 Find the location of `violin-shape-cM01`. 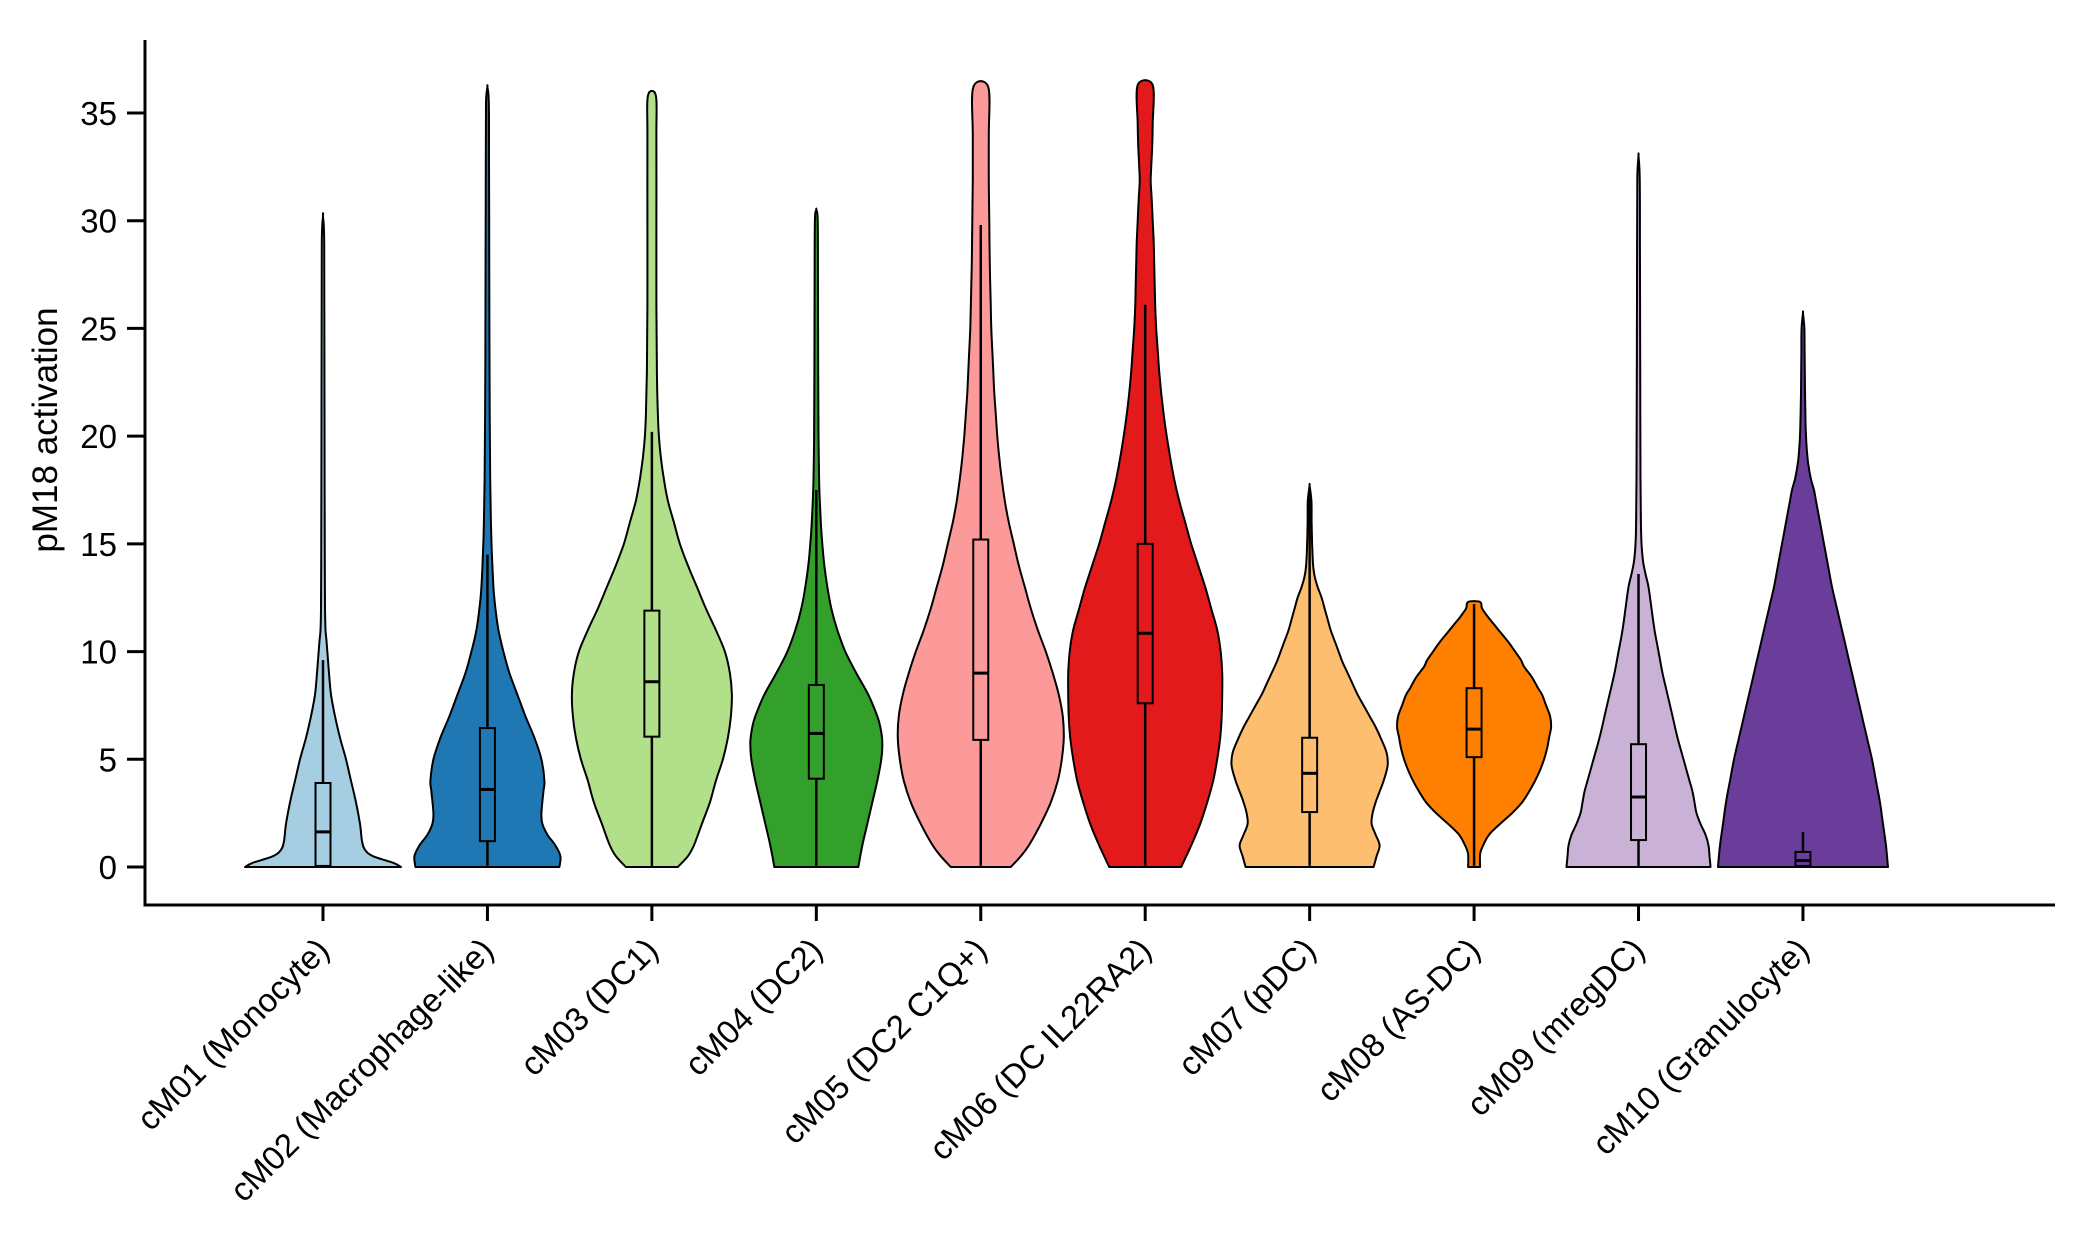

violin-shape-cM01 is located at coordinates (323, 540).